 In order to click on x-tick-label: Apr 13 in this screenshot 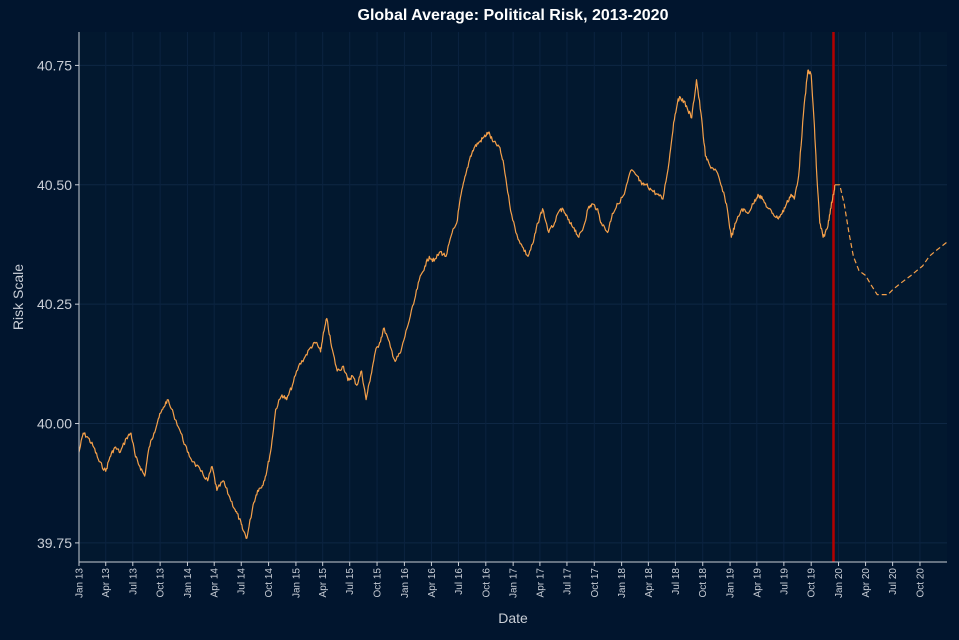, I will do `click(106, 583)`.